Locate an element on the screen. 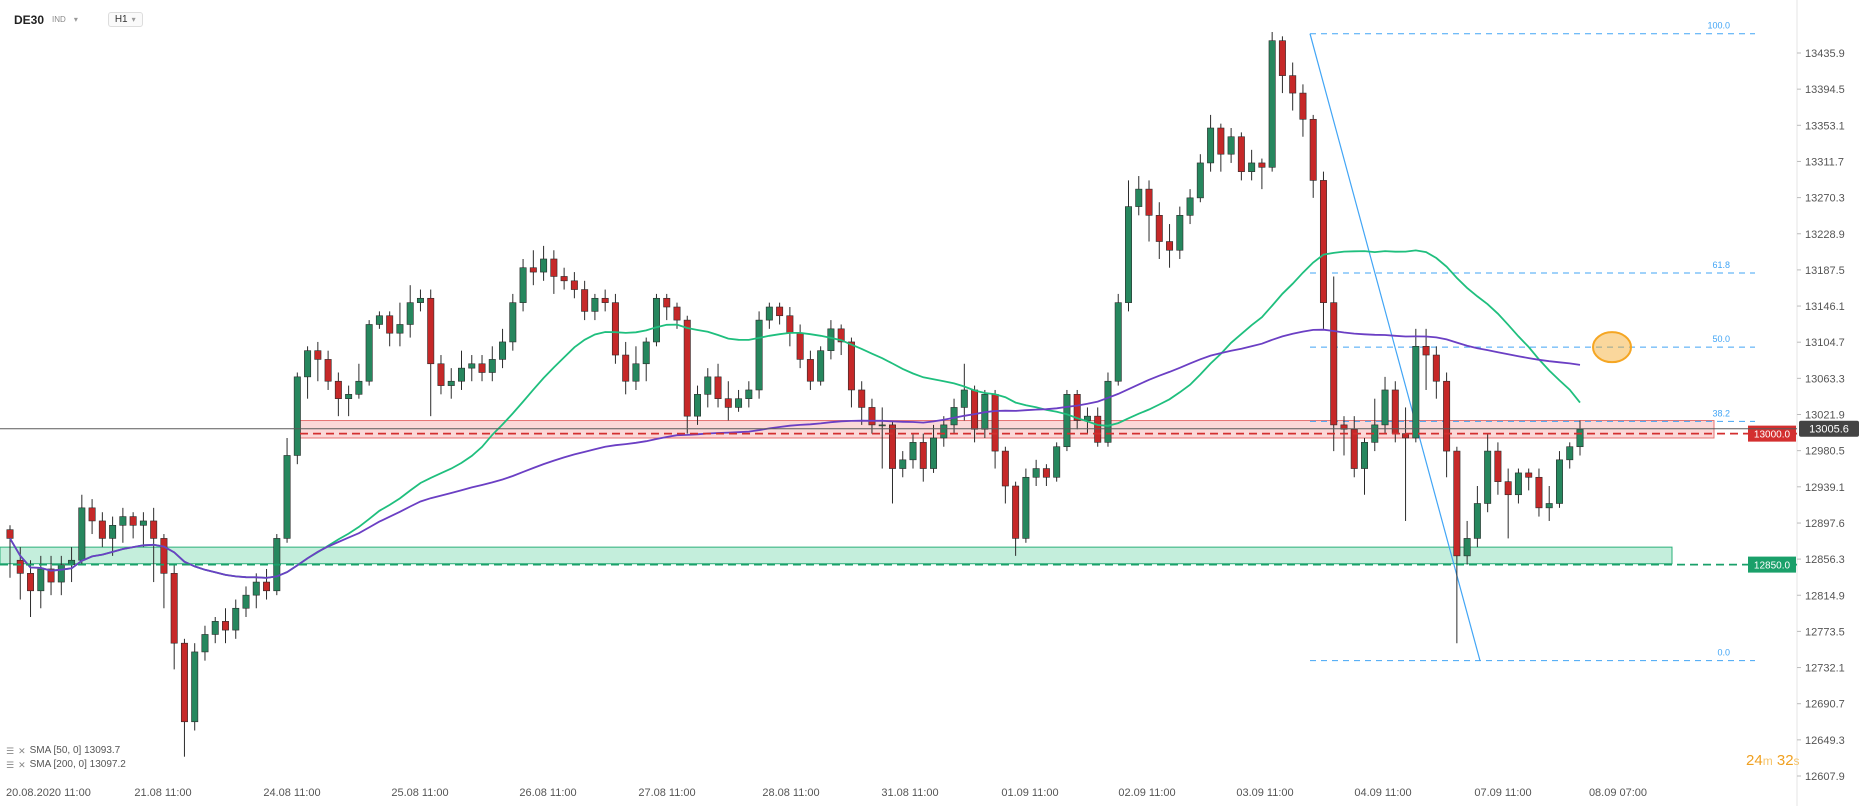 Image resolution: width=1866 pixels, height=811 pixels. legend-sma50-label: SMA [50, 0] 13093.7 is located at coordinates (75, 750).